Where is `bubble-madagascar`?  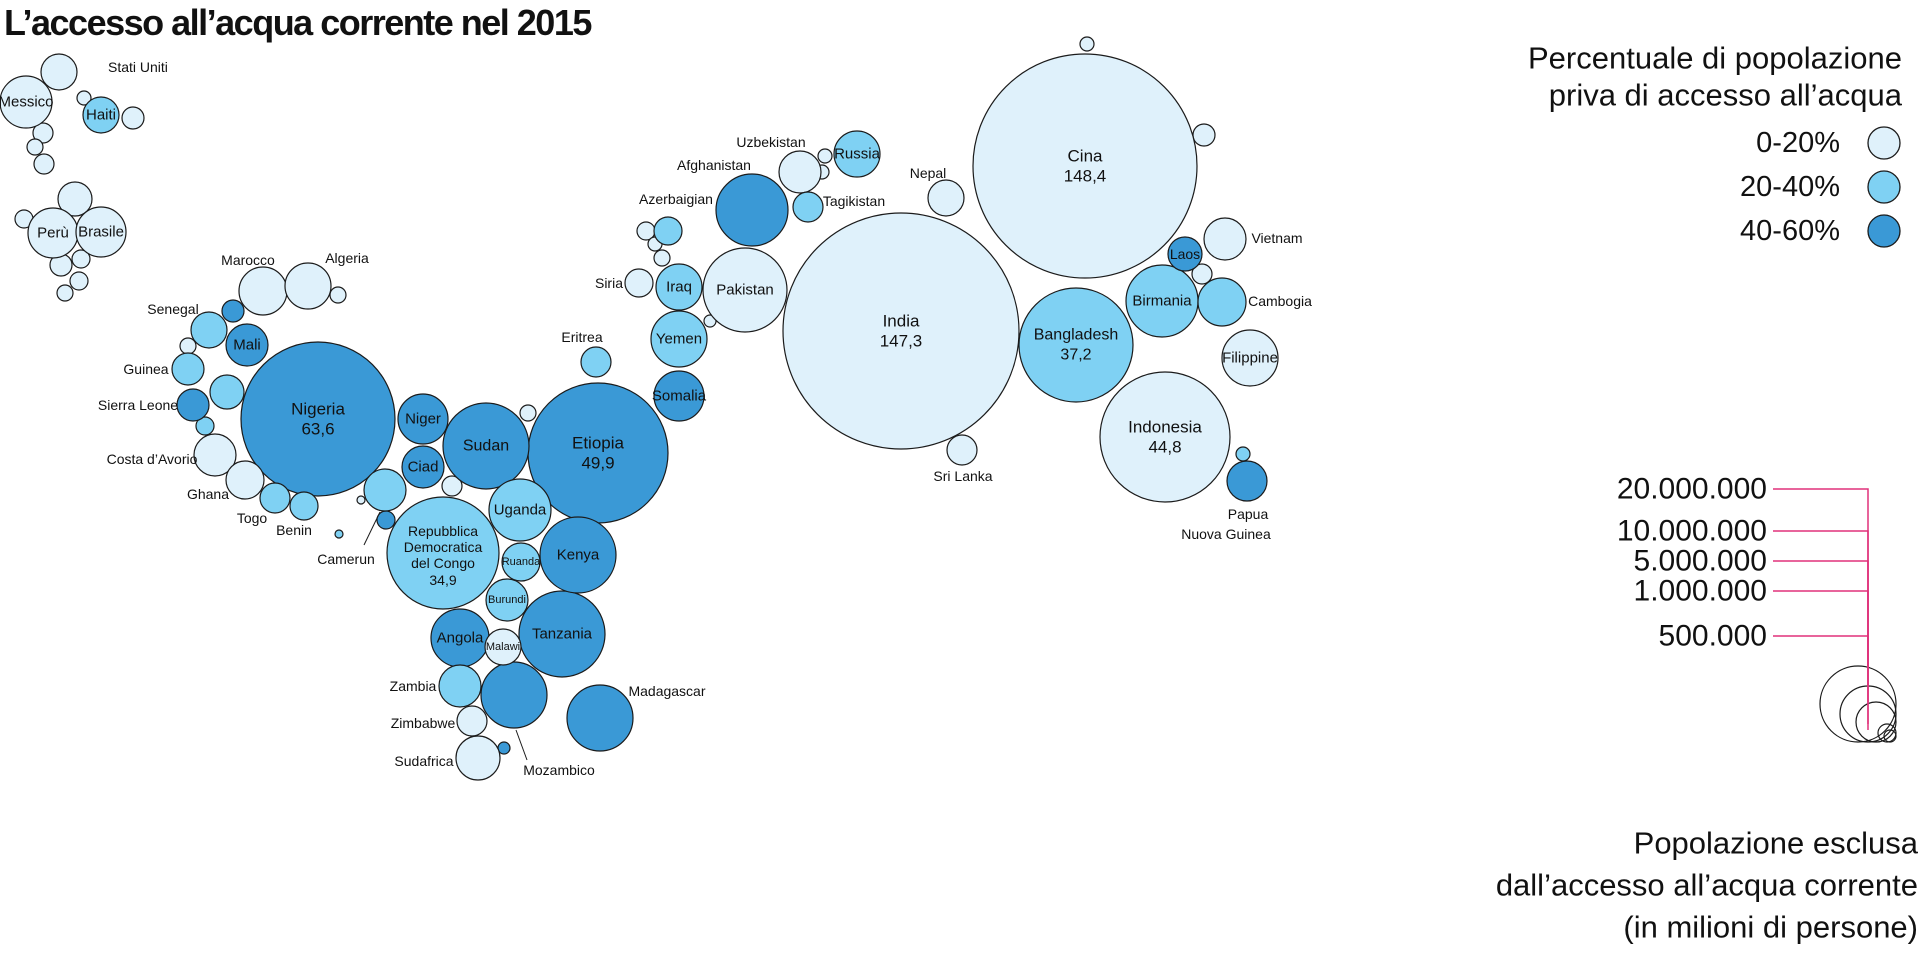
bubble-madagascar is located at coordinates (600, 718).